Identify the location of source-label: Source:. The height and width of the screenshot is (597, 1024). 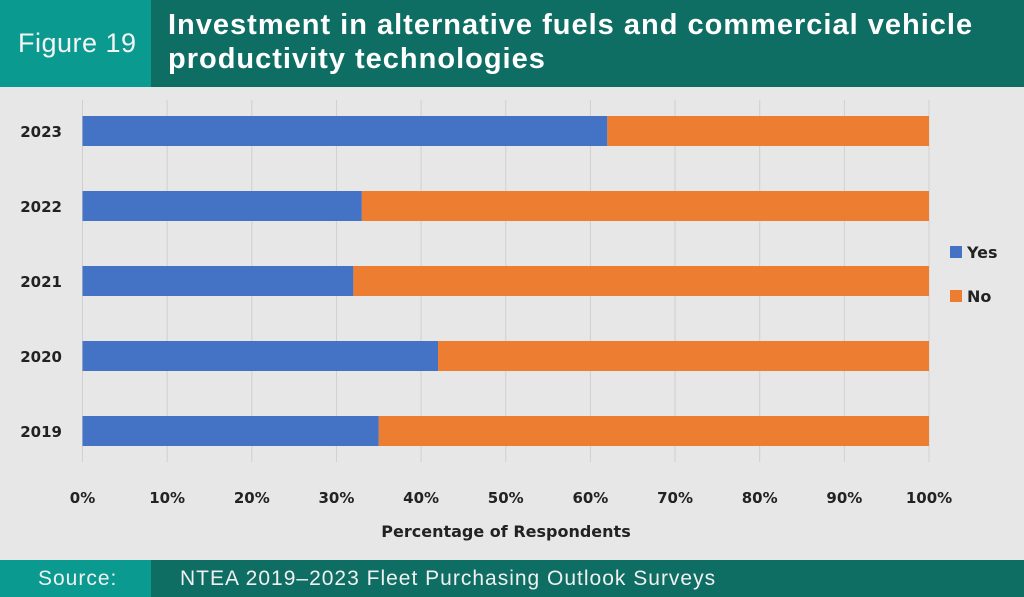
(78, 578).